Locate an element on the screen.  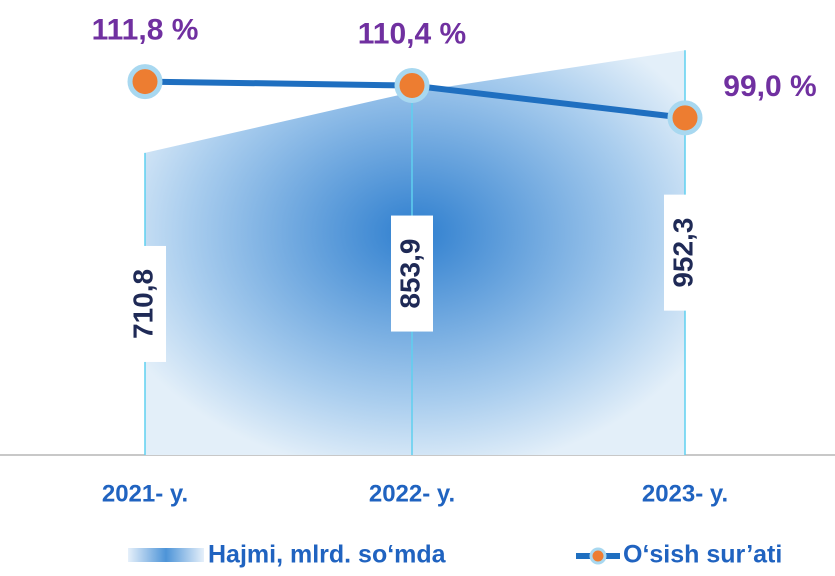
legend-swatch is located at coordinates (166, 555).